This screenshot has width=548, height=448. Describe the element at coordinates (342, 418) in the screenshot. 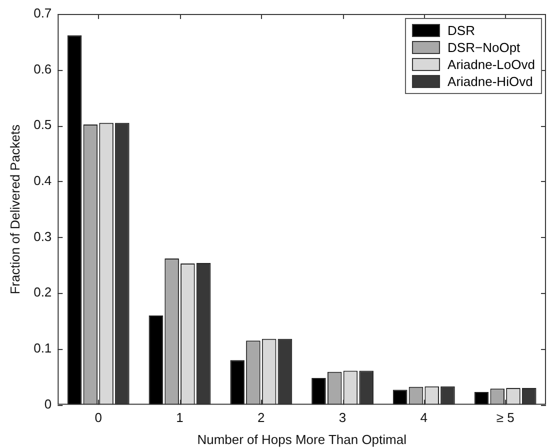

I see `x-tick-label: 3` at that location.